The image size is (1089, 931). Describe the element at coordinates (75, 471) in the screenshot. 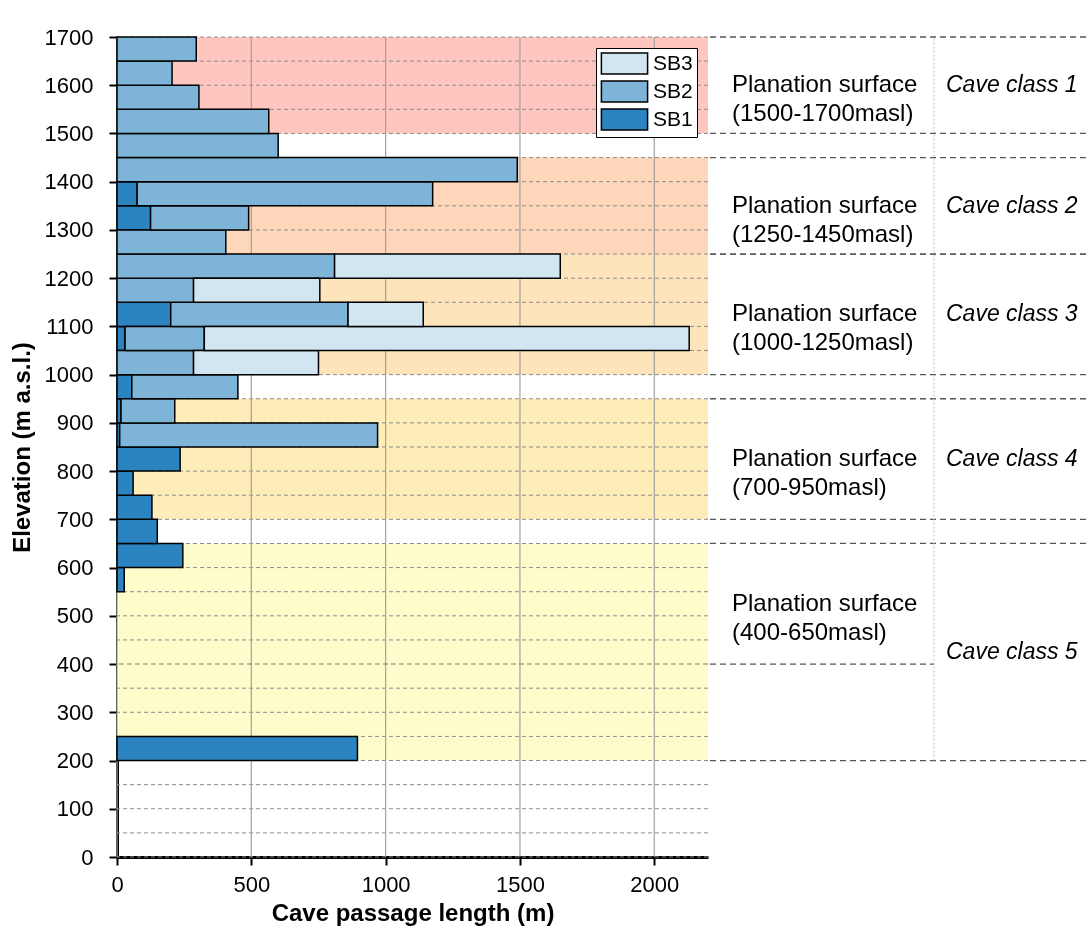

I see `y-tick-label: 800` at that location.